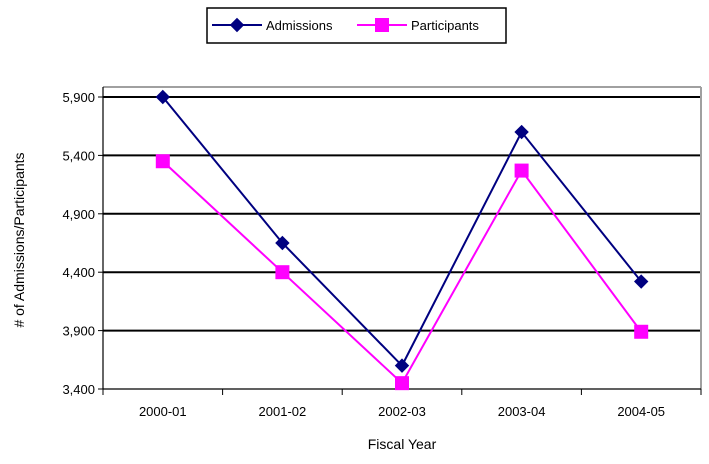 Image resolution: width=709 pixels, height=464 pixels. What do you see at coordinates (382, 25) in the screenshot?
I see `legend-marker-participants` at bounding box center [382, 25].